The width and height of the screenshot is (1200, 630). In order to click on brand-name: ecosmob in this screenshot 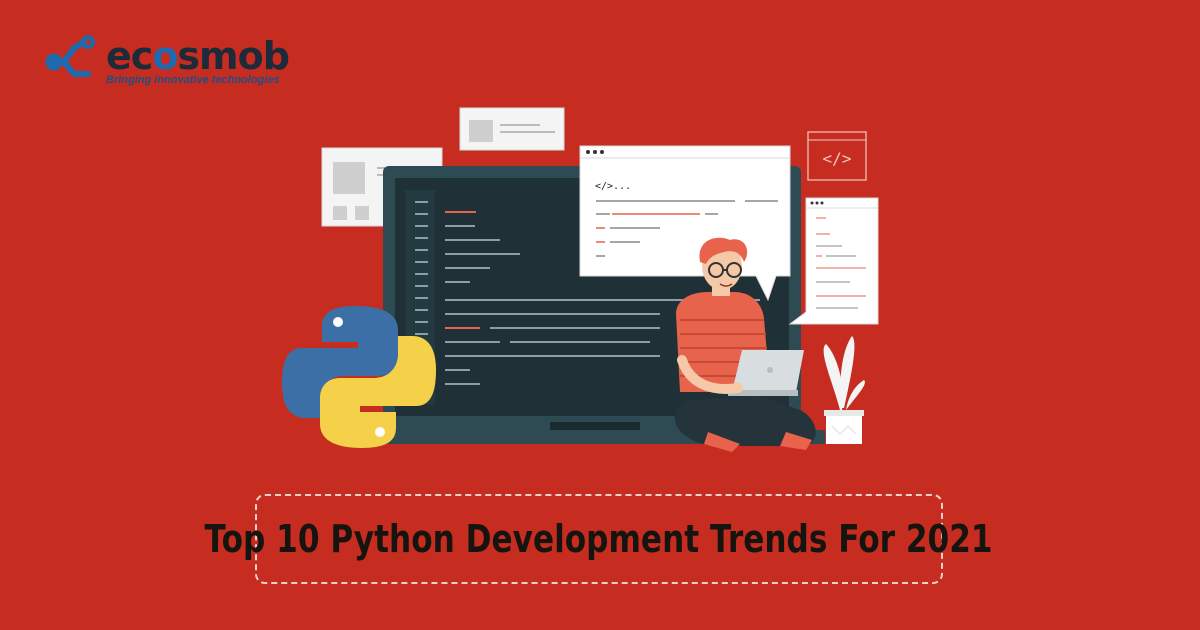, I will do `click(198, 56)`.